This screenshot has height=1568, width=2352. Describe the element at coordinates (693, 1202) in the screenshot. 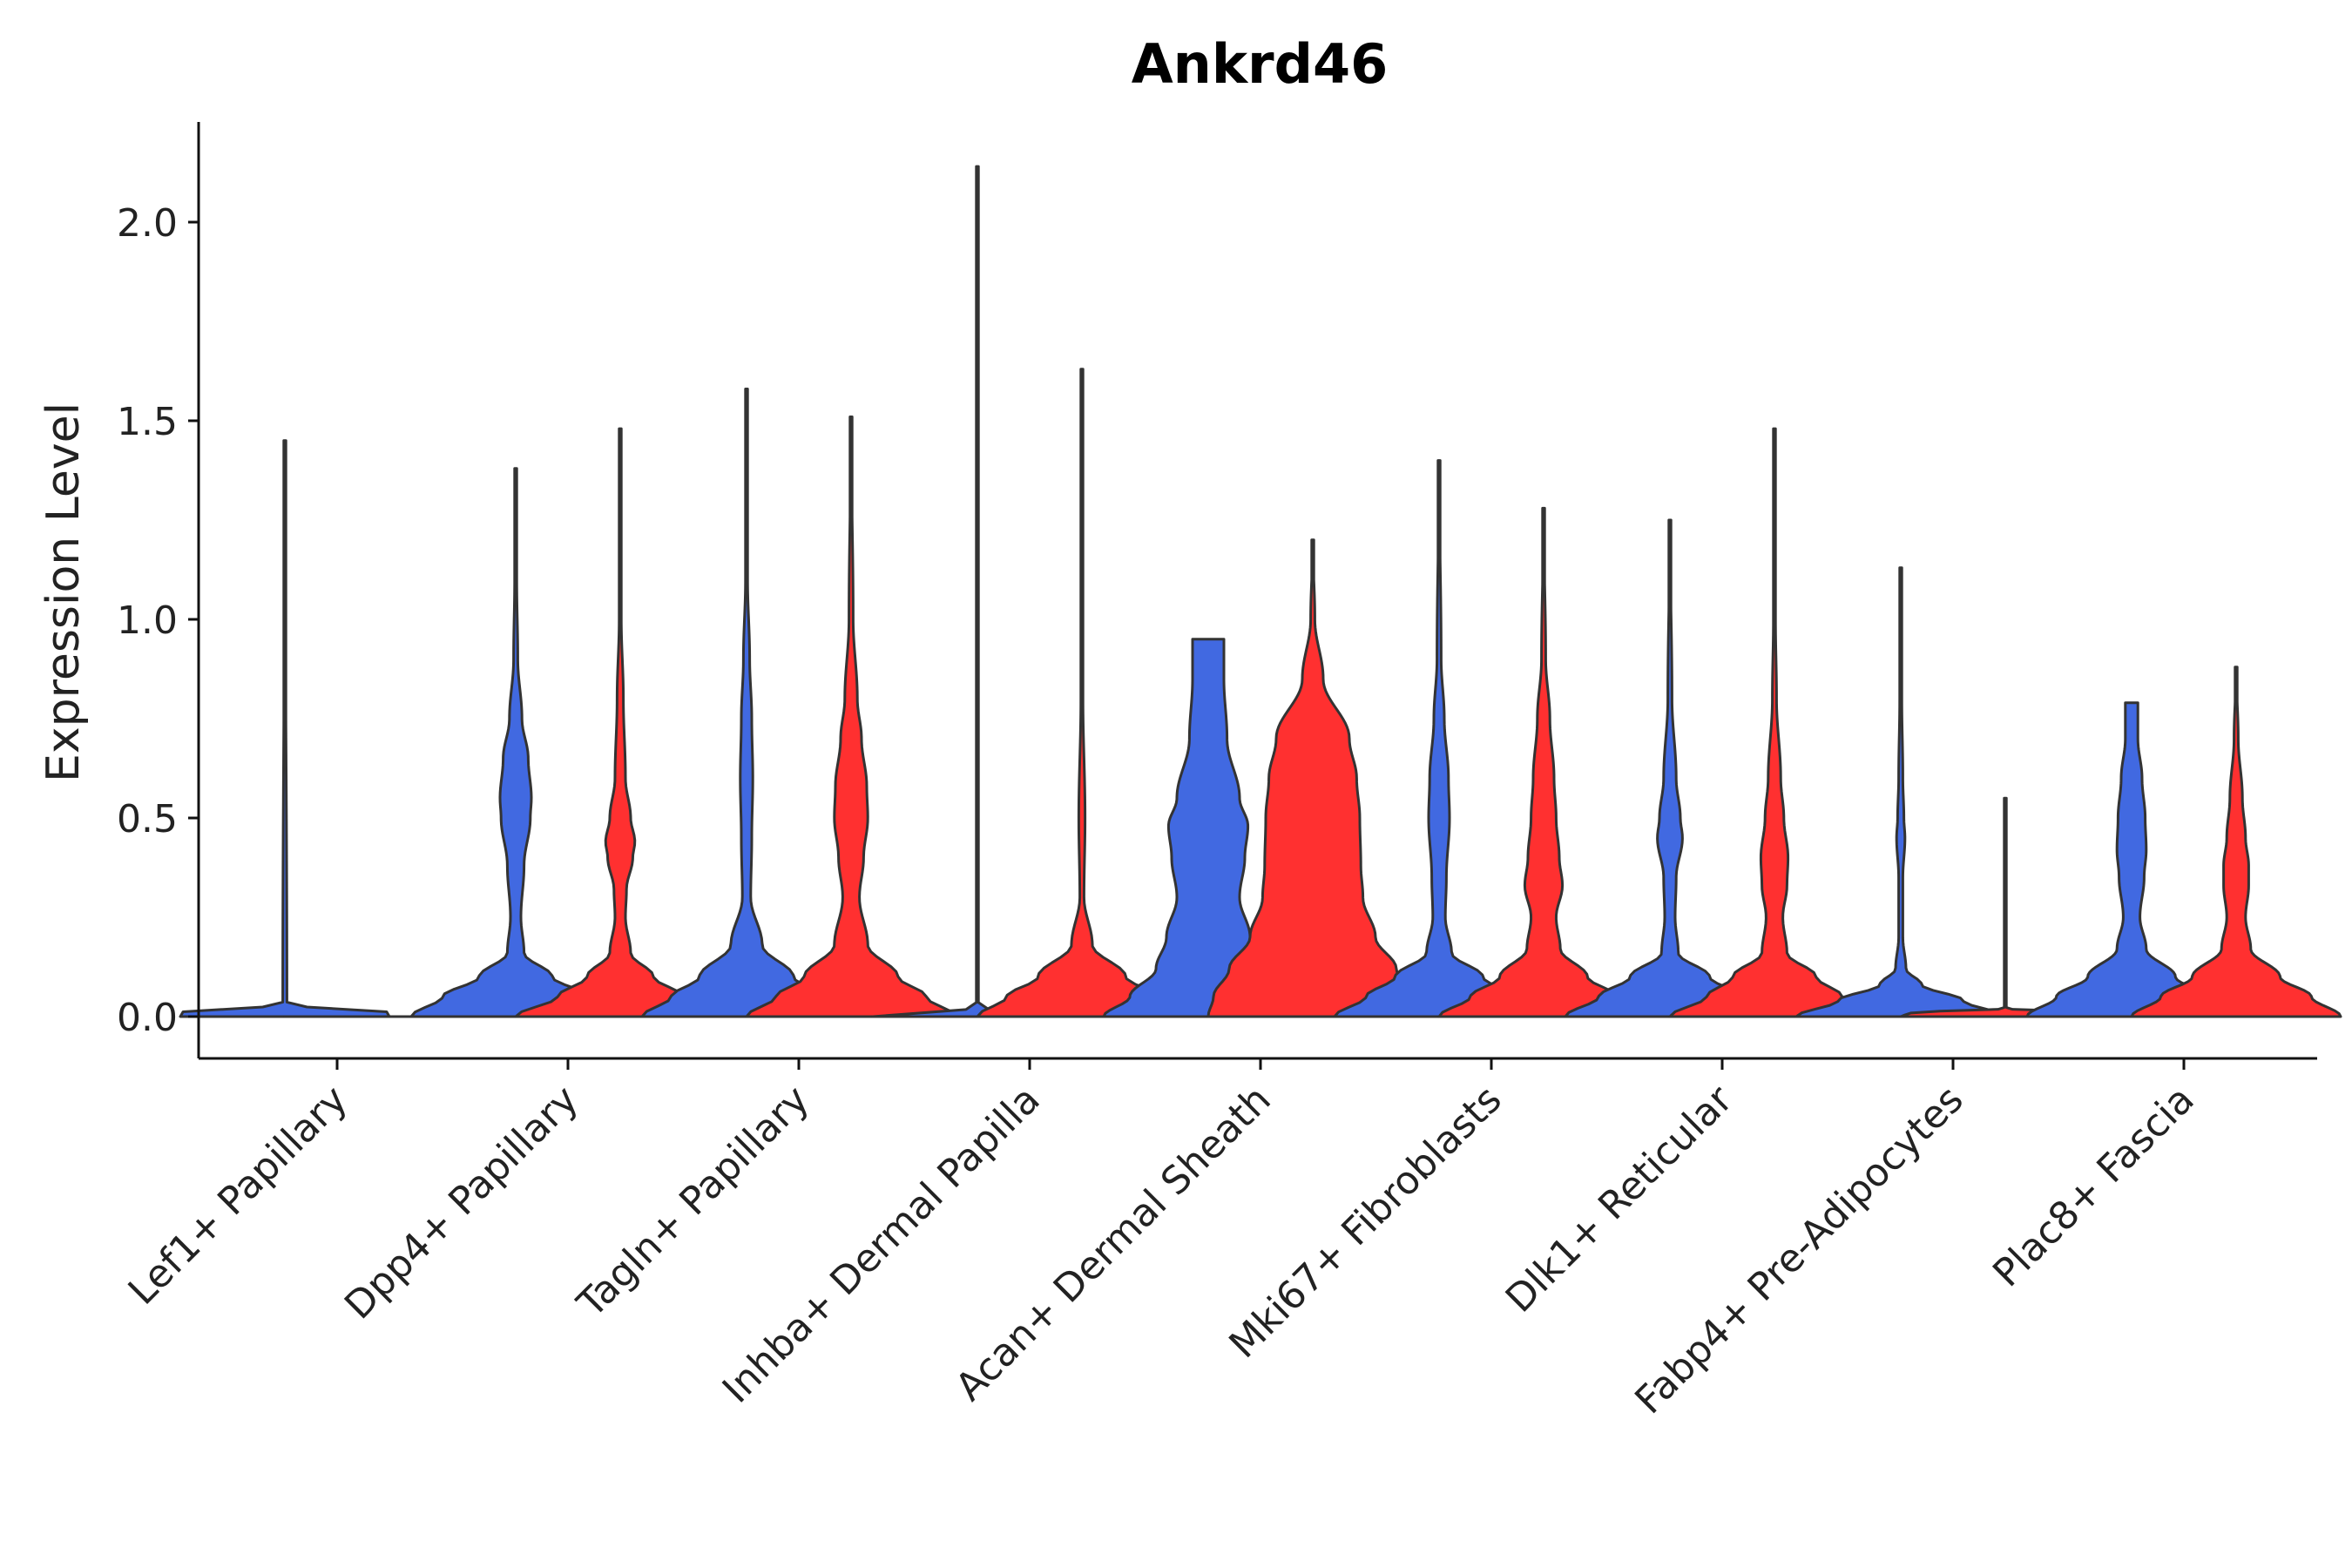

I see `x-tick-label-2: Tagln+ Papillary` at that location.